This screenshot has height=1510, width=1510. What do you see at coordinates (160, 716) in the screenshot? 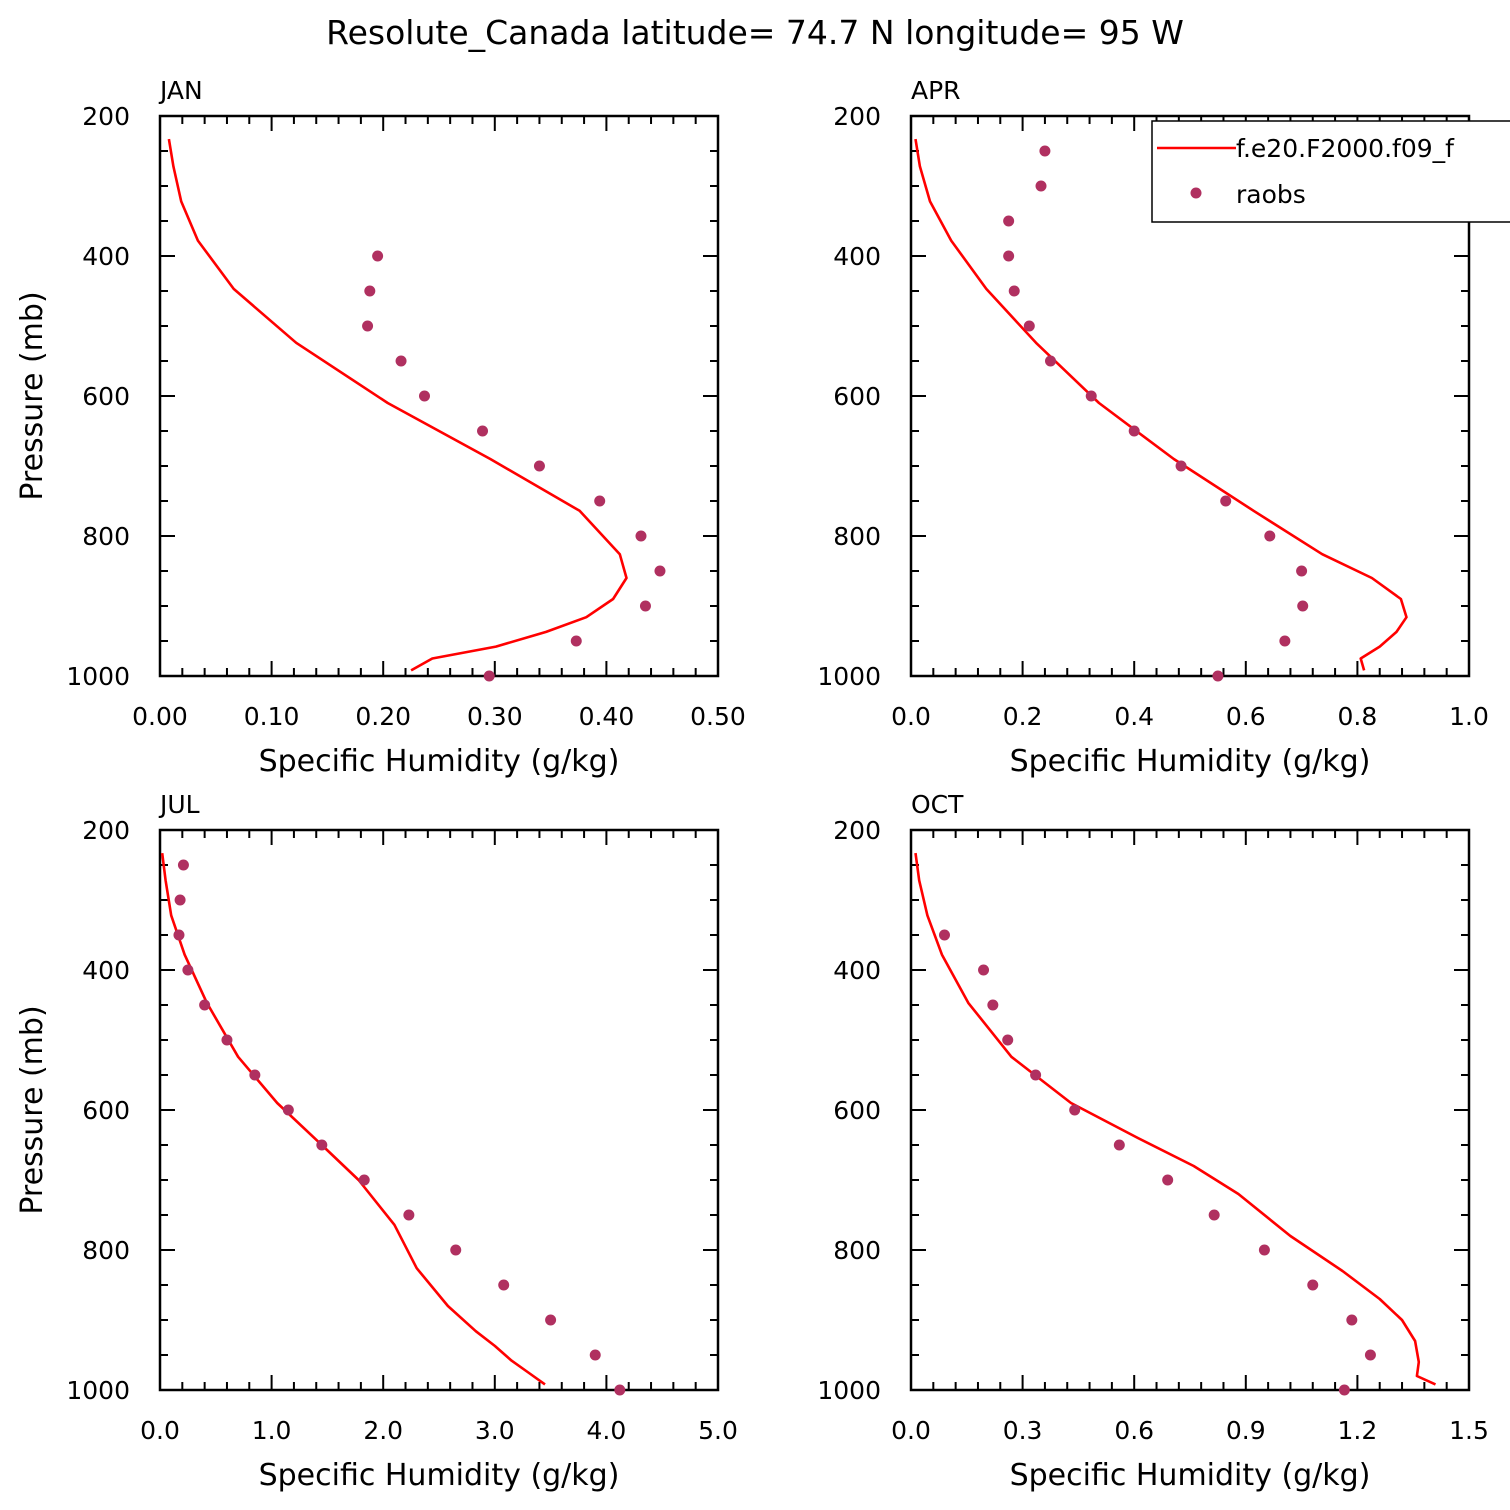
I see `x-tick-label: 0.00` at bounding box center [160, 716].